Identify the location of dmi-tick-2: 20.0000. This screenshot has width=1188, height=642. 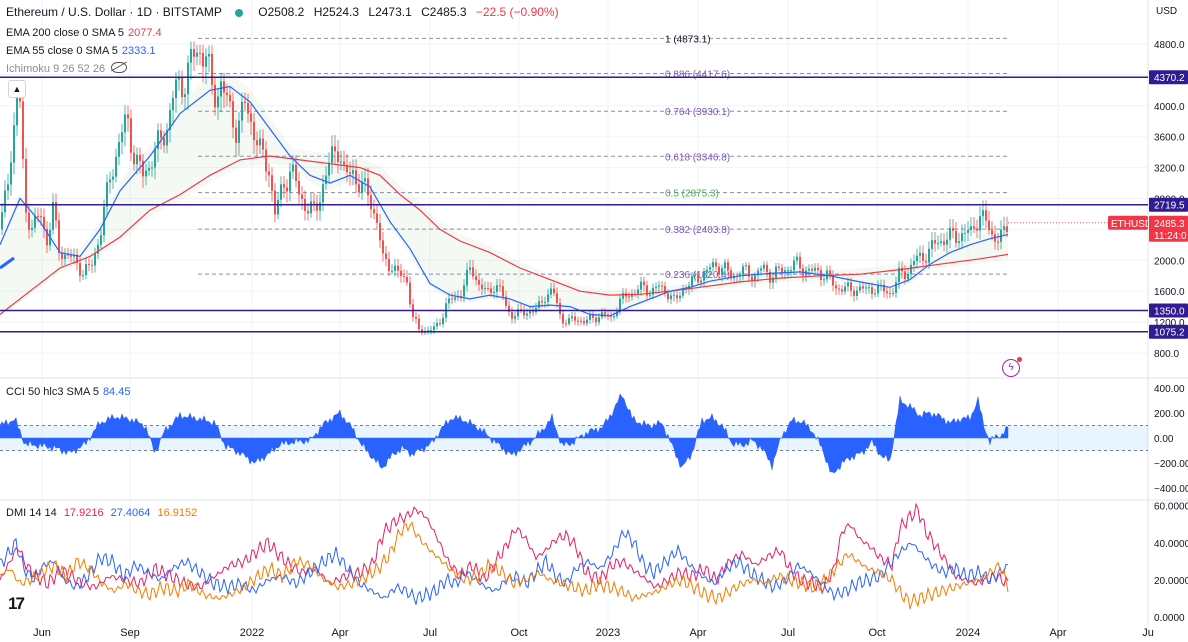
(1171, 581).